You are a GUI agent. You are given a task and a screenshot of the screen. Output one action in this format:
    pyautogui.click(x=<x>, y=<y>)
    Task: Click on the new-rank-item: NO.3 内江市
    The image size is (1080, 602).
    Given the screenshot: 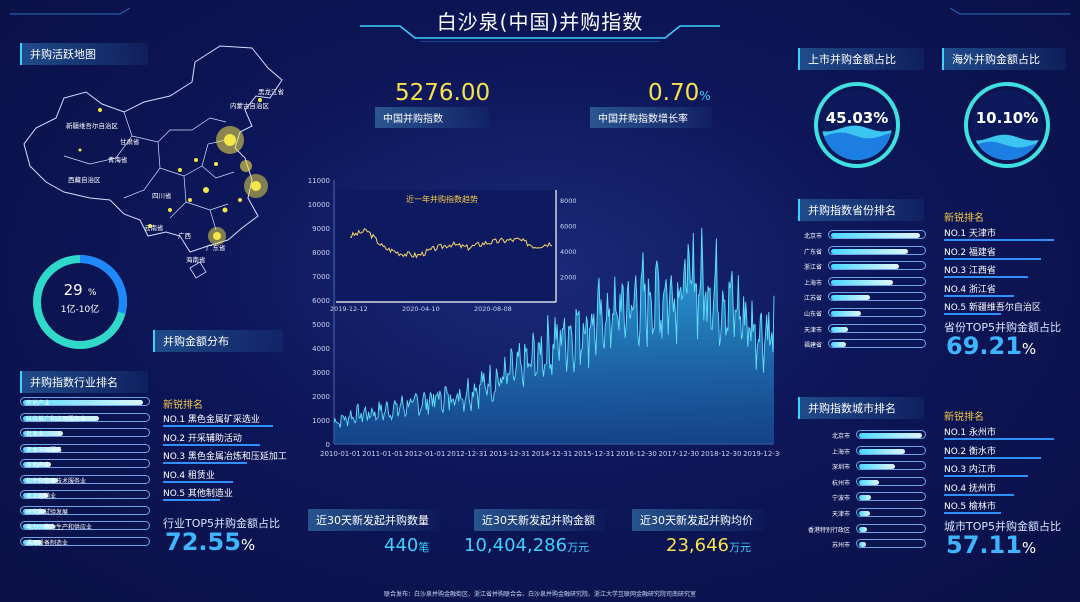 What is the action you would take?
    pyautogui.click(x=970, y=468)
    